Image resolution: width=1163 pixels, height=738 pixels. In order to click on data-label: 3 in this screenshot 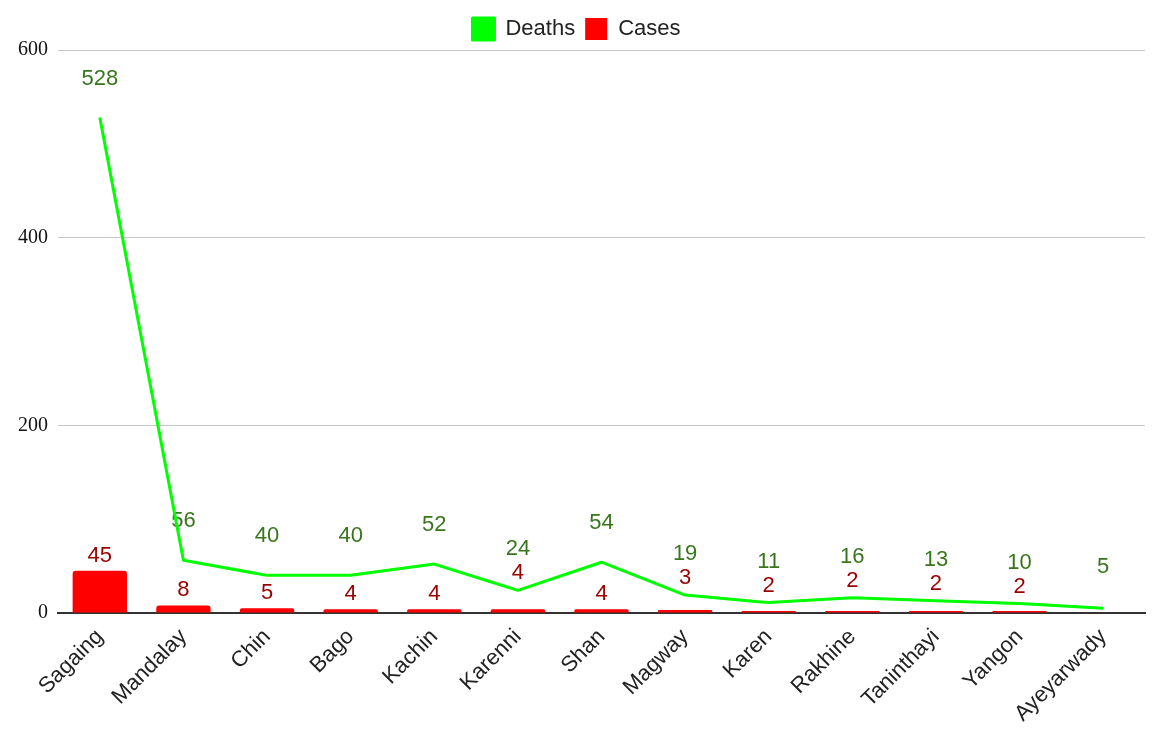, I will do `click(685, 577)`.